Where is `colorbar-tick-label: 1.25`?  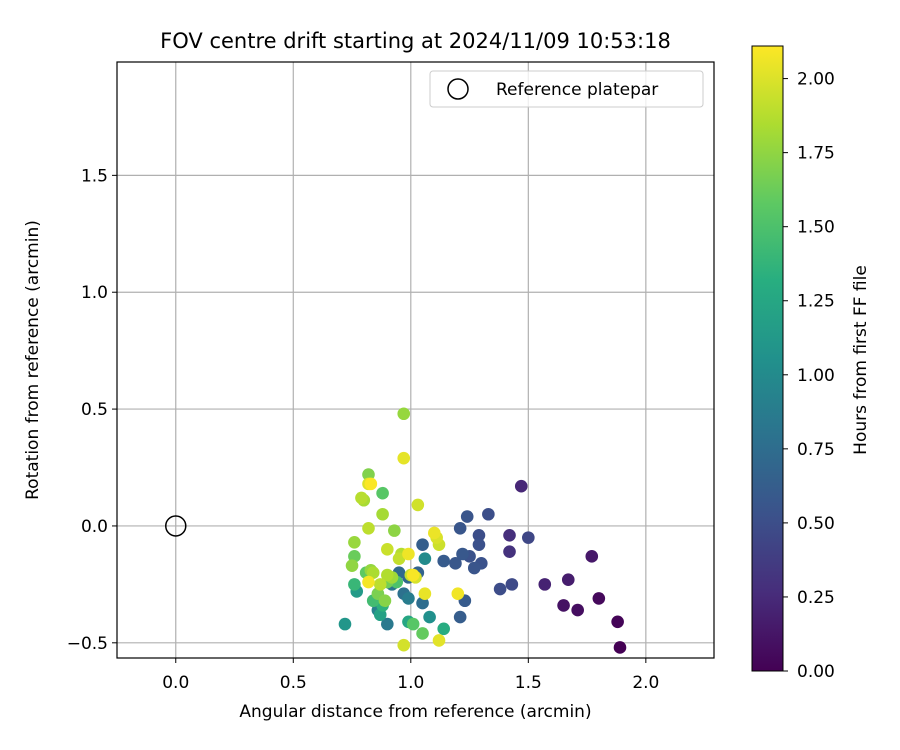 colorbar-tick-label: 1.25 is located at coordinates (816, 302).